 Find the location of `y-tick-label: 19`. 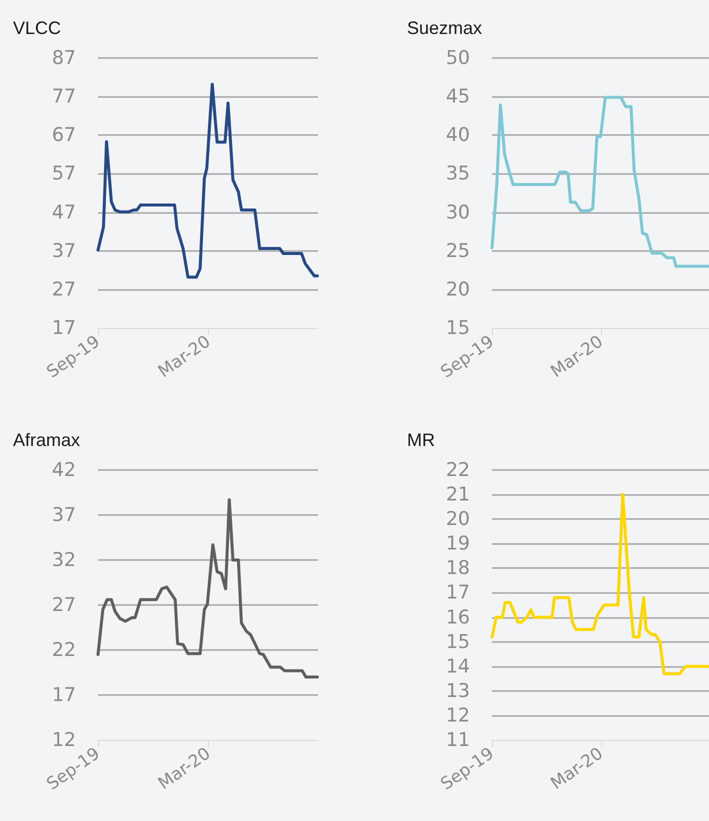

y-tick-label: 19 is located at coordinates (458, 543).